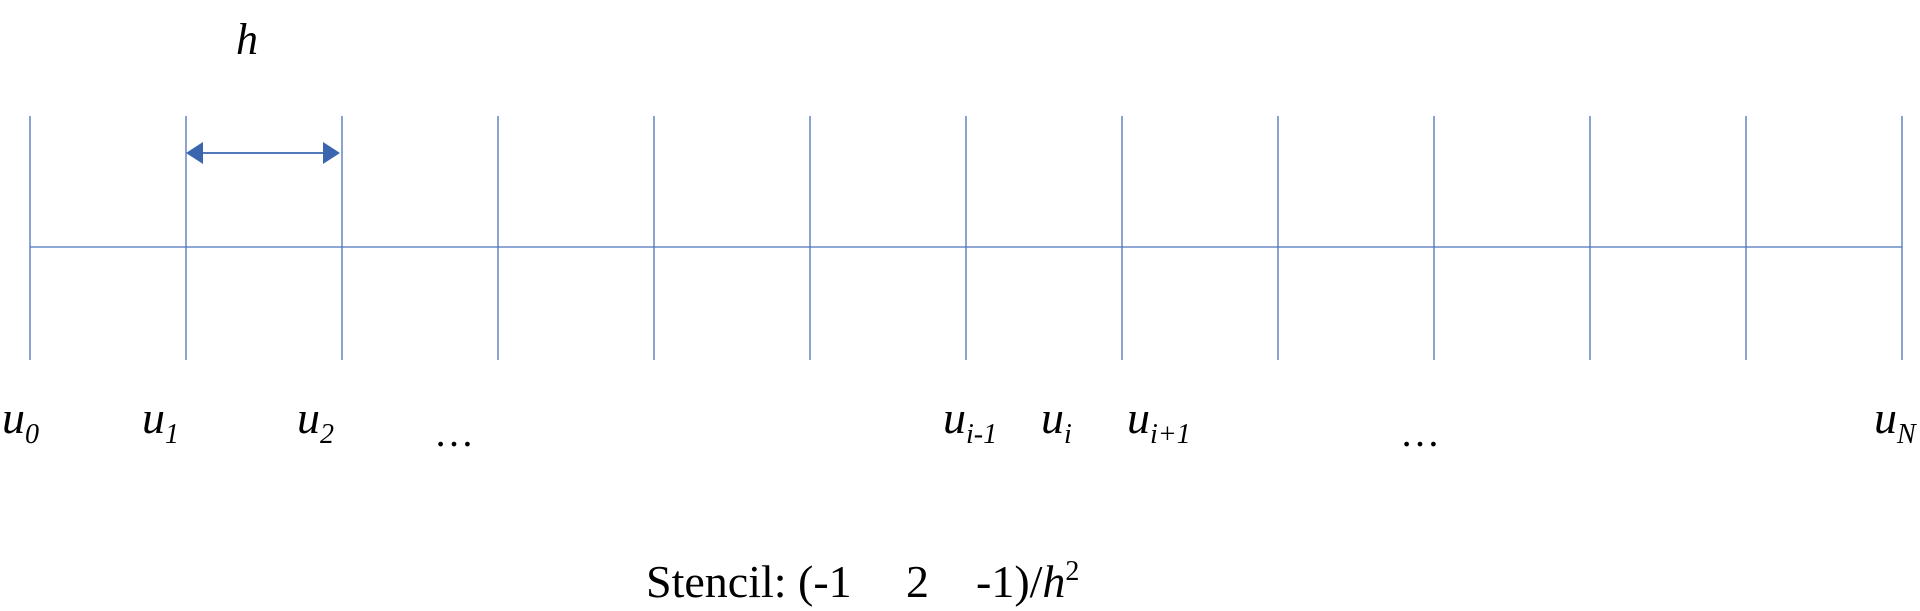 The image size is (1920, 611). What do you see at coordinates (1906, 434) in the screenshot?
I see `node-label-uN-sub: N` at bounding box center [1906, 434].